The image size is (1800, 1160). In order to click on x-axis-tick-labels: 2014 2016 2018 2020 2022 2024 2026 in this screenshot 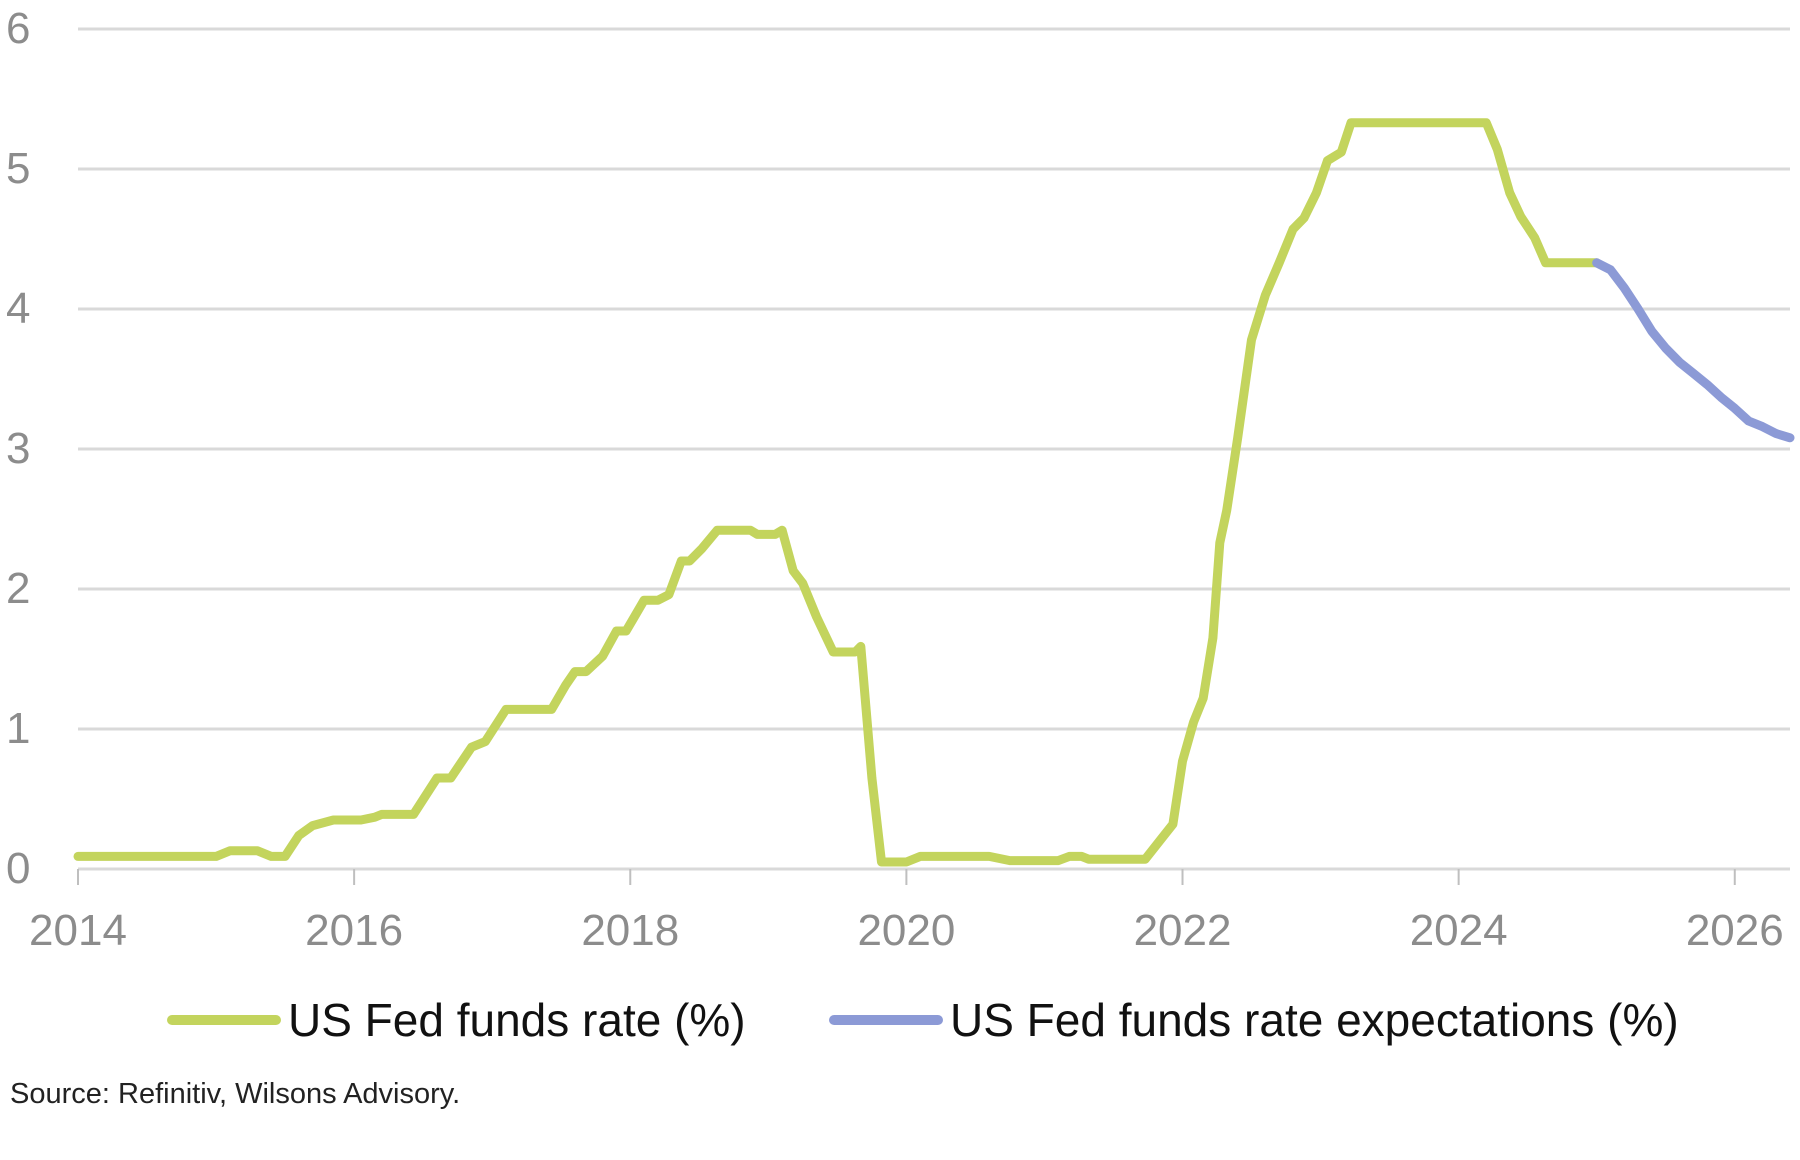, I will do `click(906, 930)`.